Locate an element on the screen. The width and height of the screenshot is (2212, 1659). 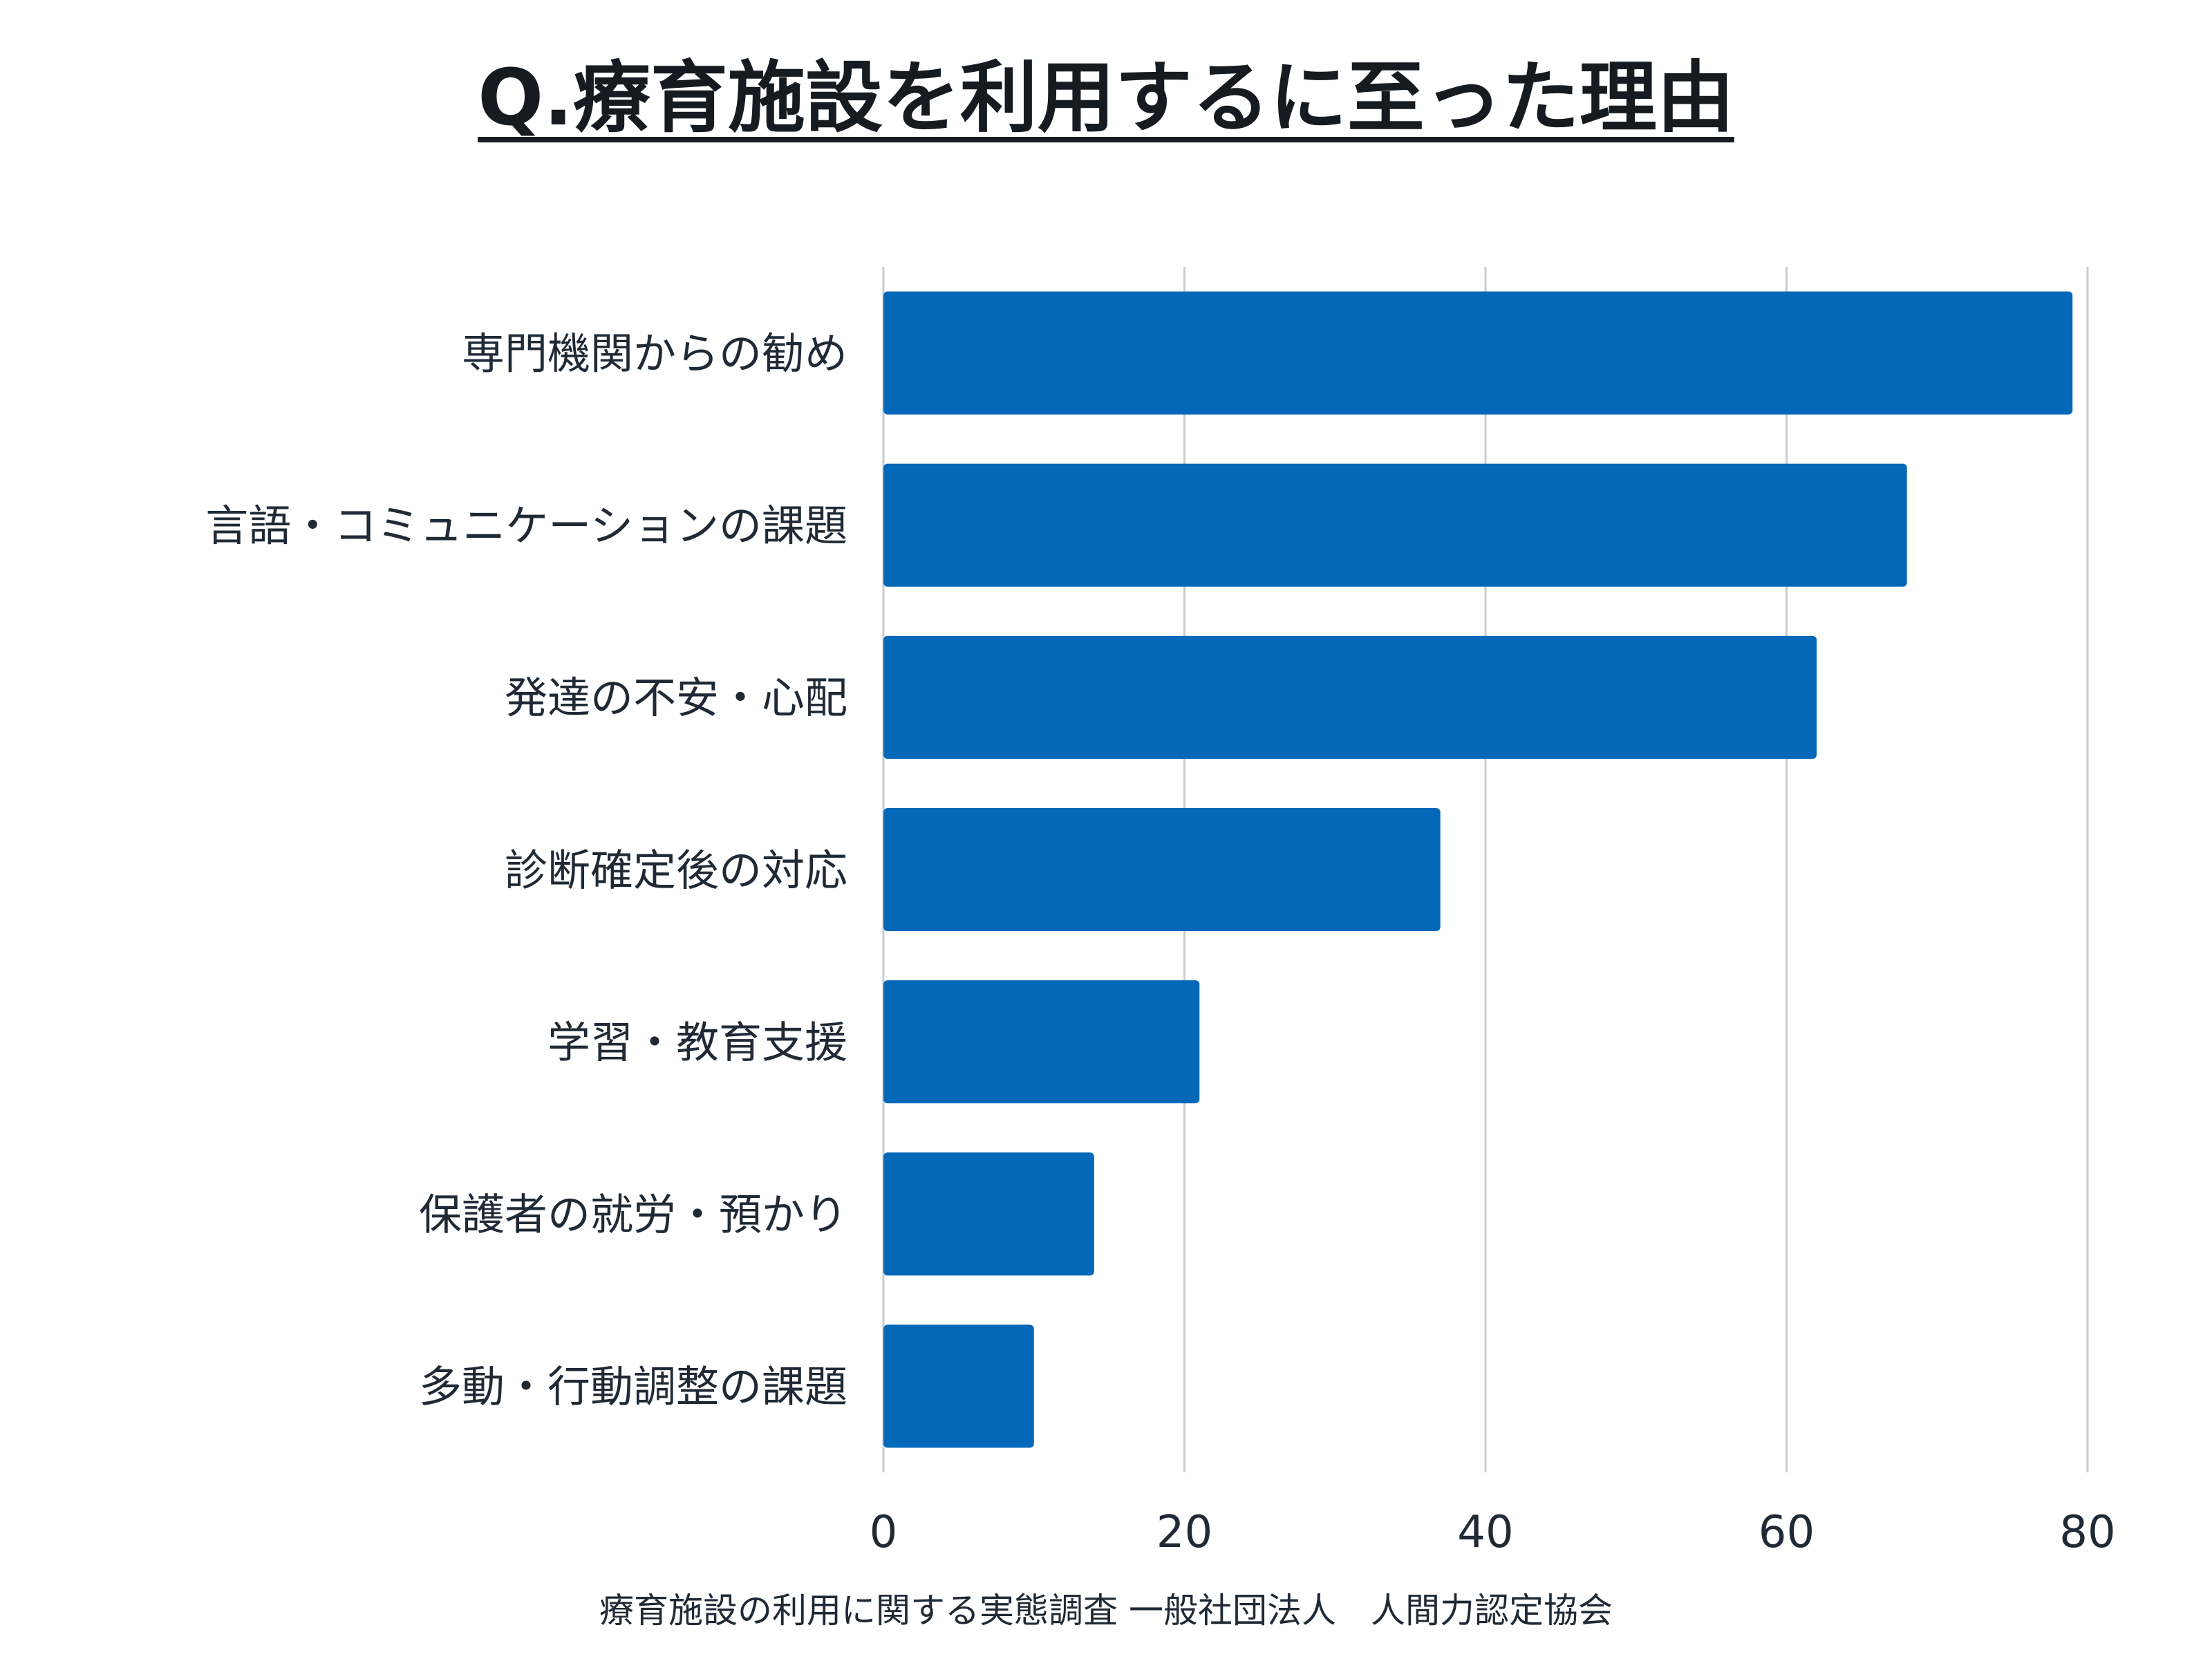
category-label: 診断確定後の対応 is located at coordinates (676, 870).